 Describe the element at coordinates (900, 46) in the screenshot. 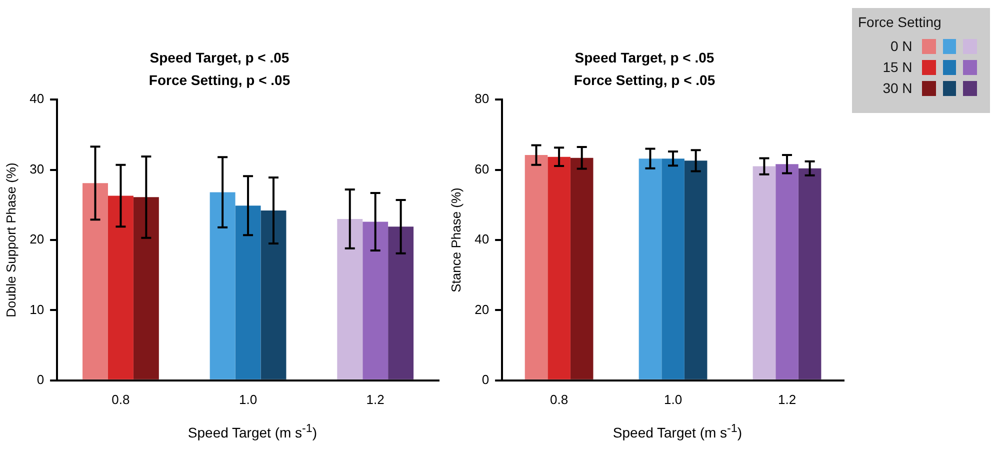

I see `legend-label: 0 N` at that location.